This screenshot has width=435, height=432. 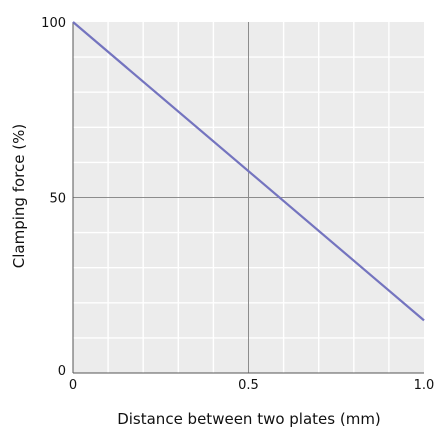 What do you see at coordinates (249, 419) in the screenshot?
I see `x-axis-label: Distance between two plates (mm)` at bounding box center [249, 419].